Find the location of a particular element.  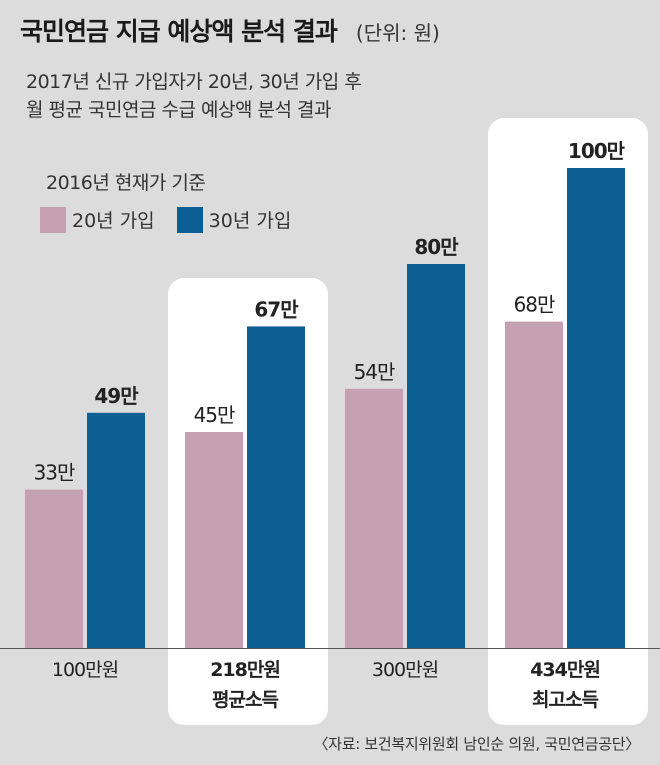

legend-item-30yr: 30년 가입 is located at coordinates (234, 219).